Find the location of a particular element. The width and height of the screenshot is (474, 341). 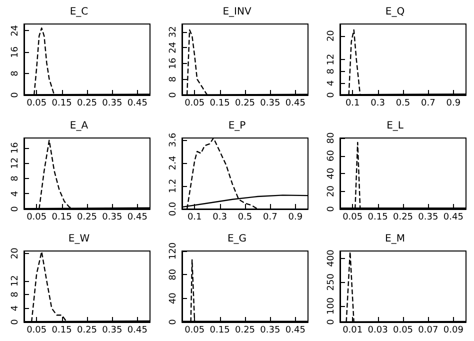

y-tick-label: 2.4 is located at coordinates (173, 162).